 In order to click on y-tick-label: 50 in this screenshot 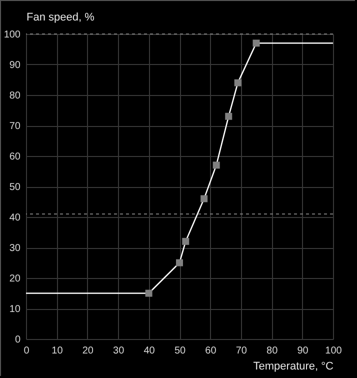, I will do `click(15, 187)`.